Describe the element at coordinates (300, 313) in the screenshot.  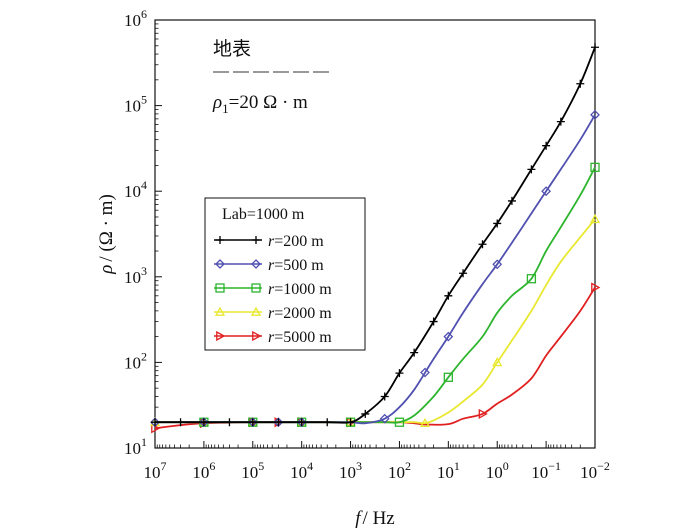
I see `legend-label-3: r=2000 m` at that location.